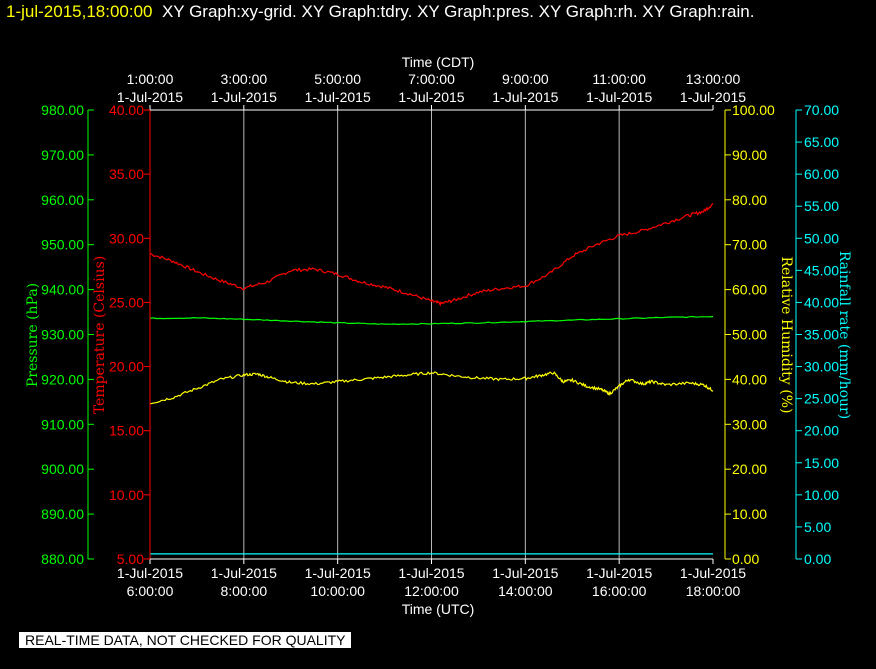  Describe the element at coordinates (126, 431) in the screenshot. I see `temperature-tick-label: 15.00` at that location.